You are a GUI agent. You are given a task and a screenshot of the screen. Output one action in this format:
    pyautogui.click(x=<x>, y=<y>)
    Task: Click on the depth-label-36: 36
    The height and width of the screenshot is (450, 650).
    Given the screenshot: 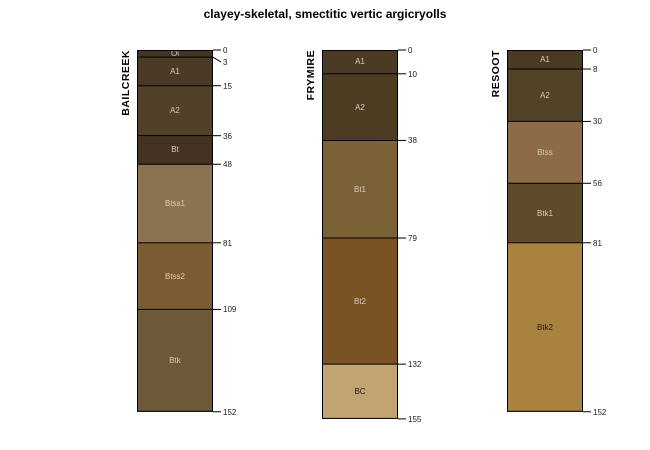 What is the action you would take?
    pyautogui.click(x=227, y=136)
    